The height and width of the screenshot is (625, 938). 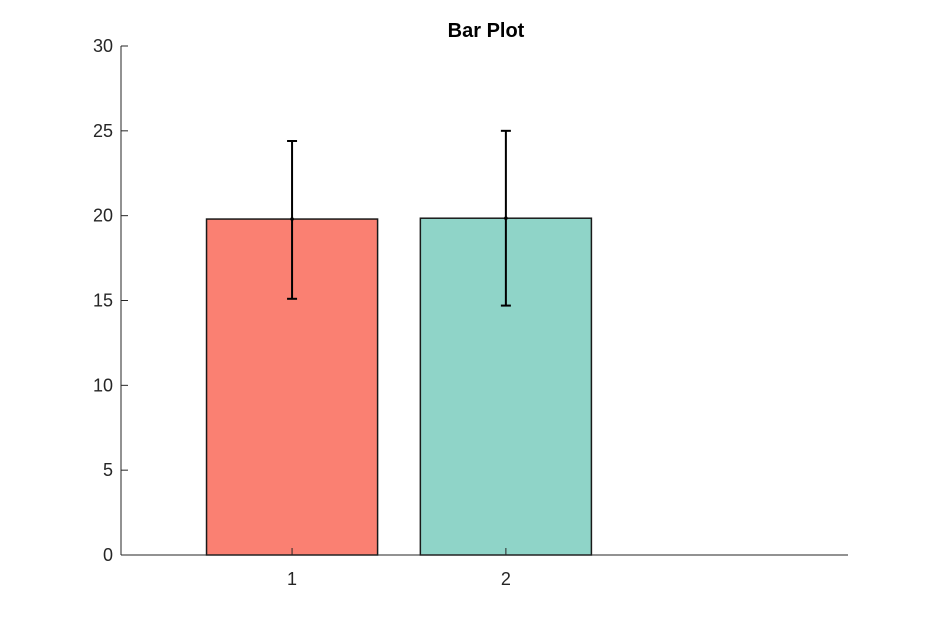 What do you see at coordinates (103, 385) in the screenshot?
I see `y-tick-label: 10` at bounding box center [103, 385].